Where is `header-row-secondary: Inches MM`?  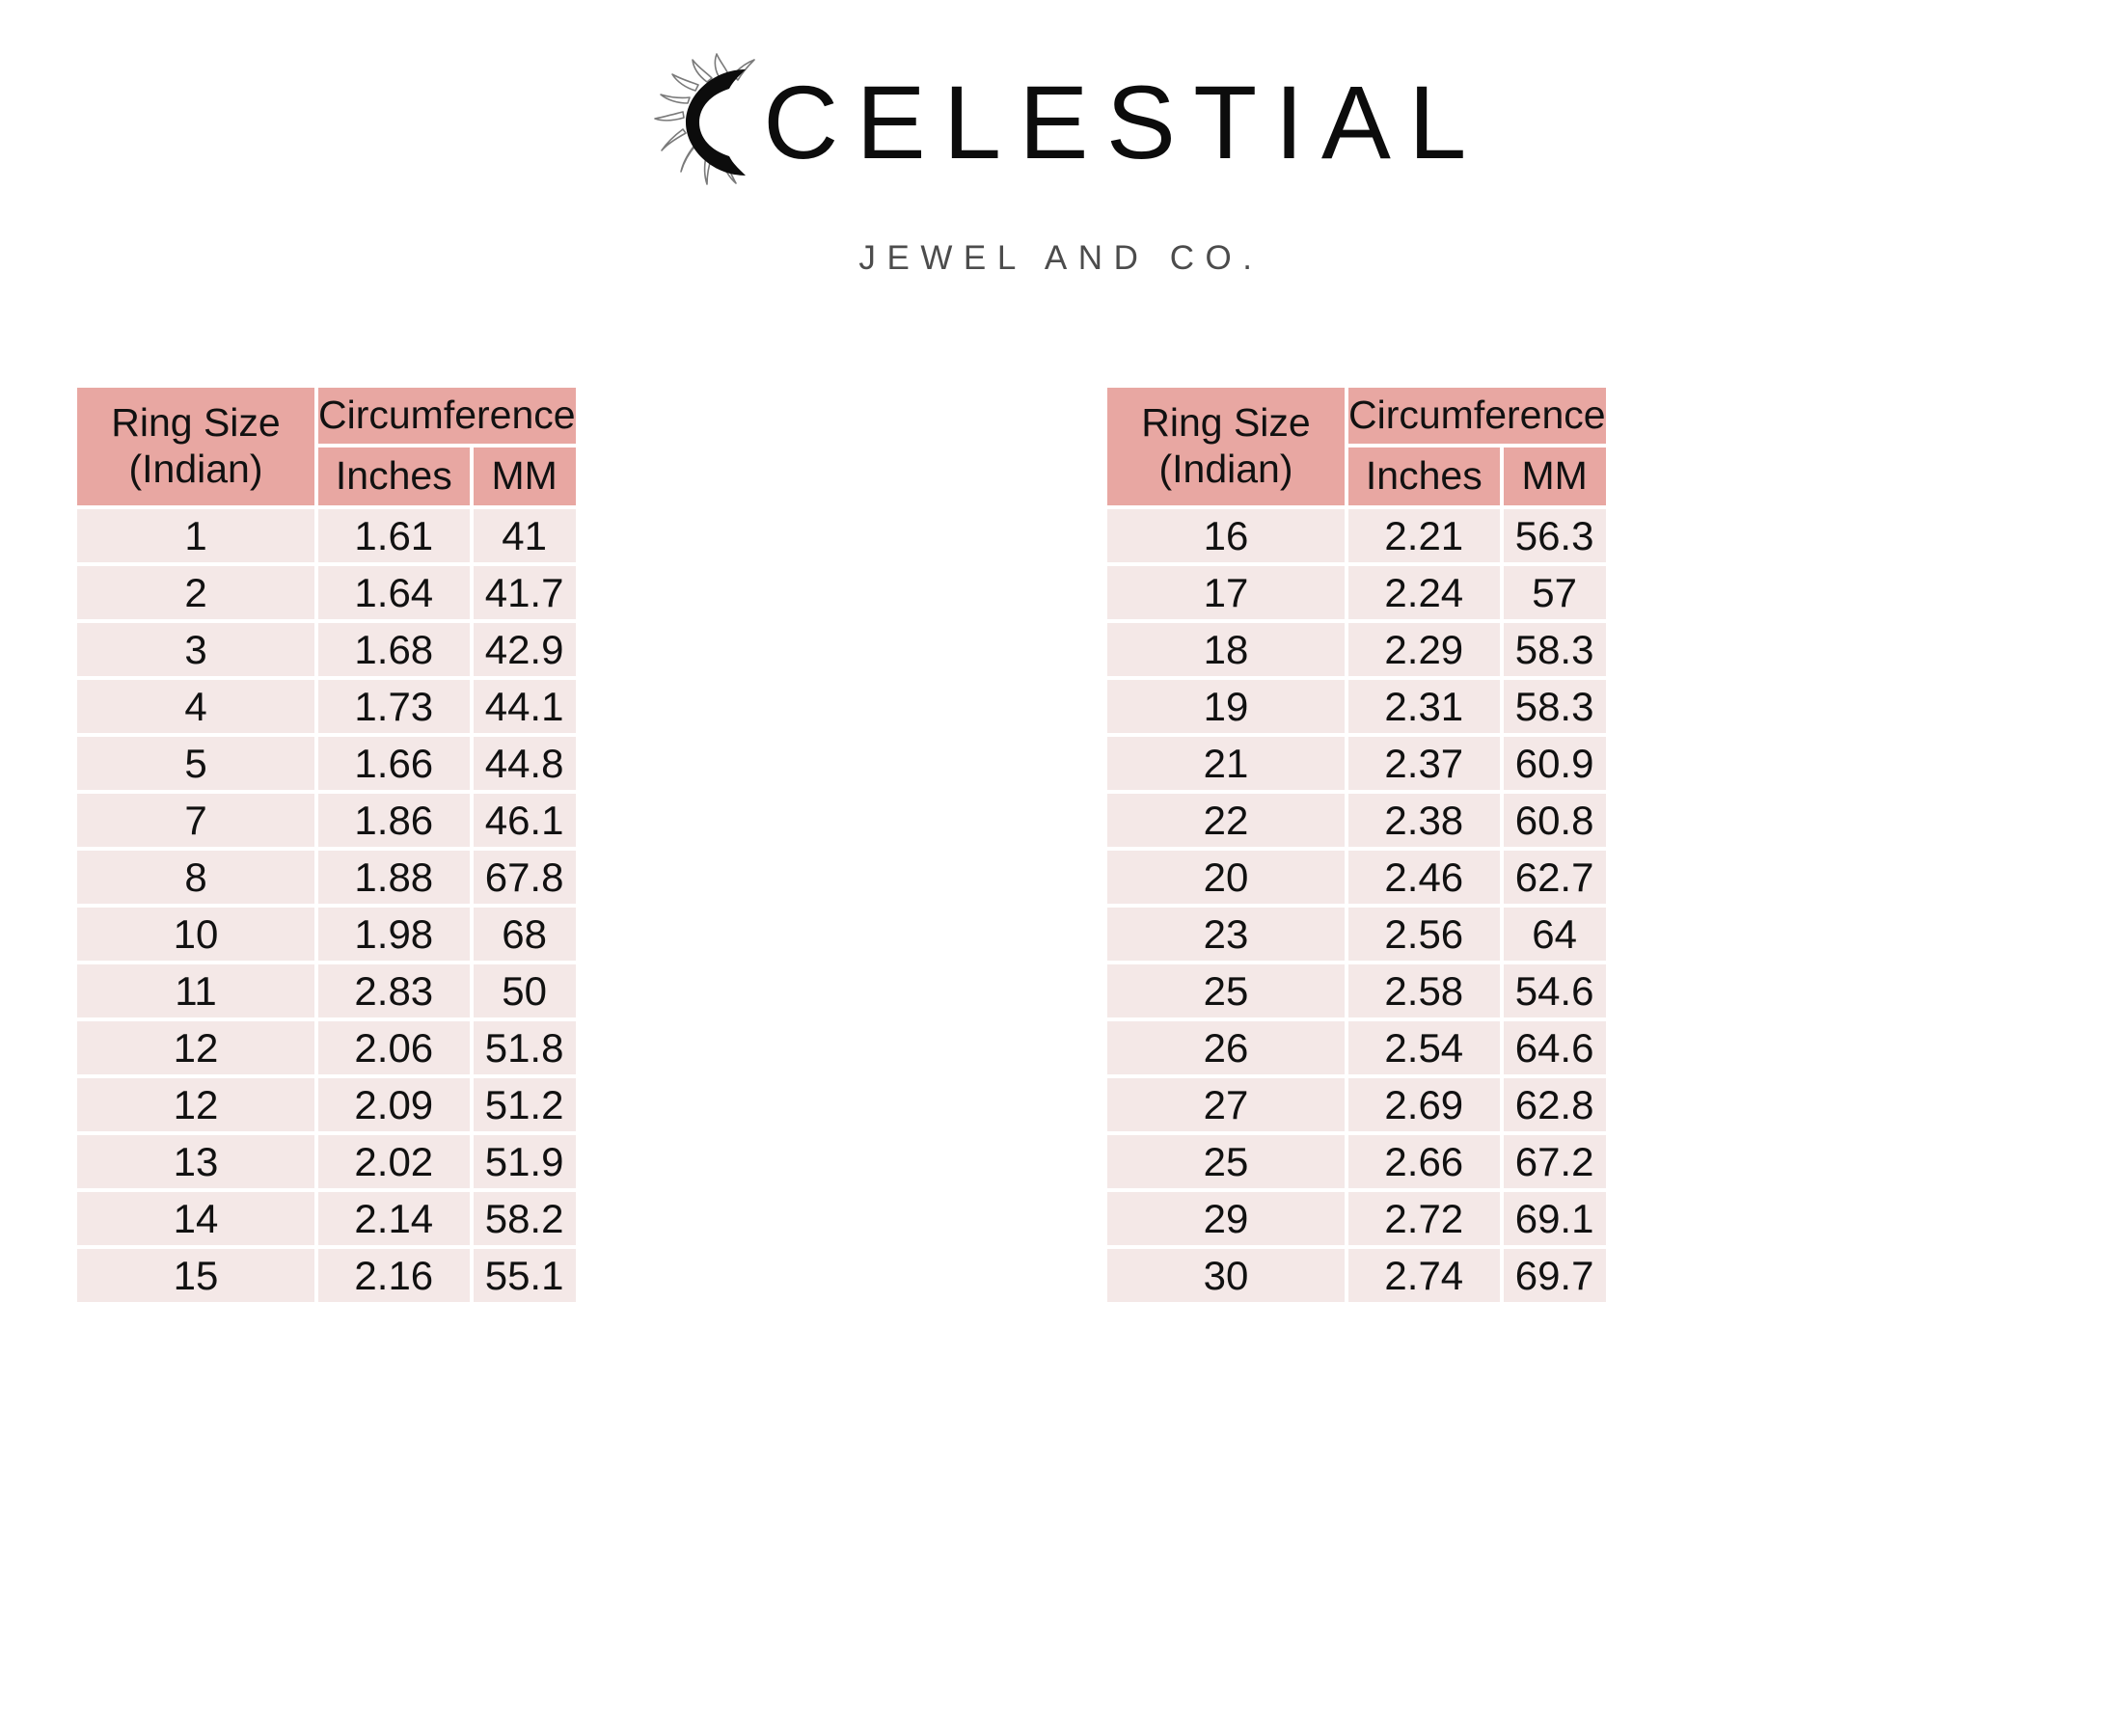 header-row-secondary: Inches MM is located at coordinates (326, 476).